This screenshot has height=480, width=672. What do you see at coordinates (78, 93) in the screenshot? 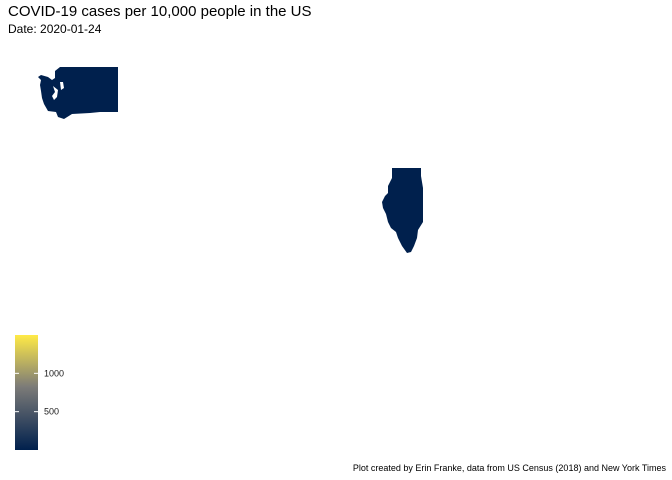
I see `state-washington` at bounding box center [78, 93].